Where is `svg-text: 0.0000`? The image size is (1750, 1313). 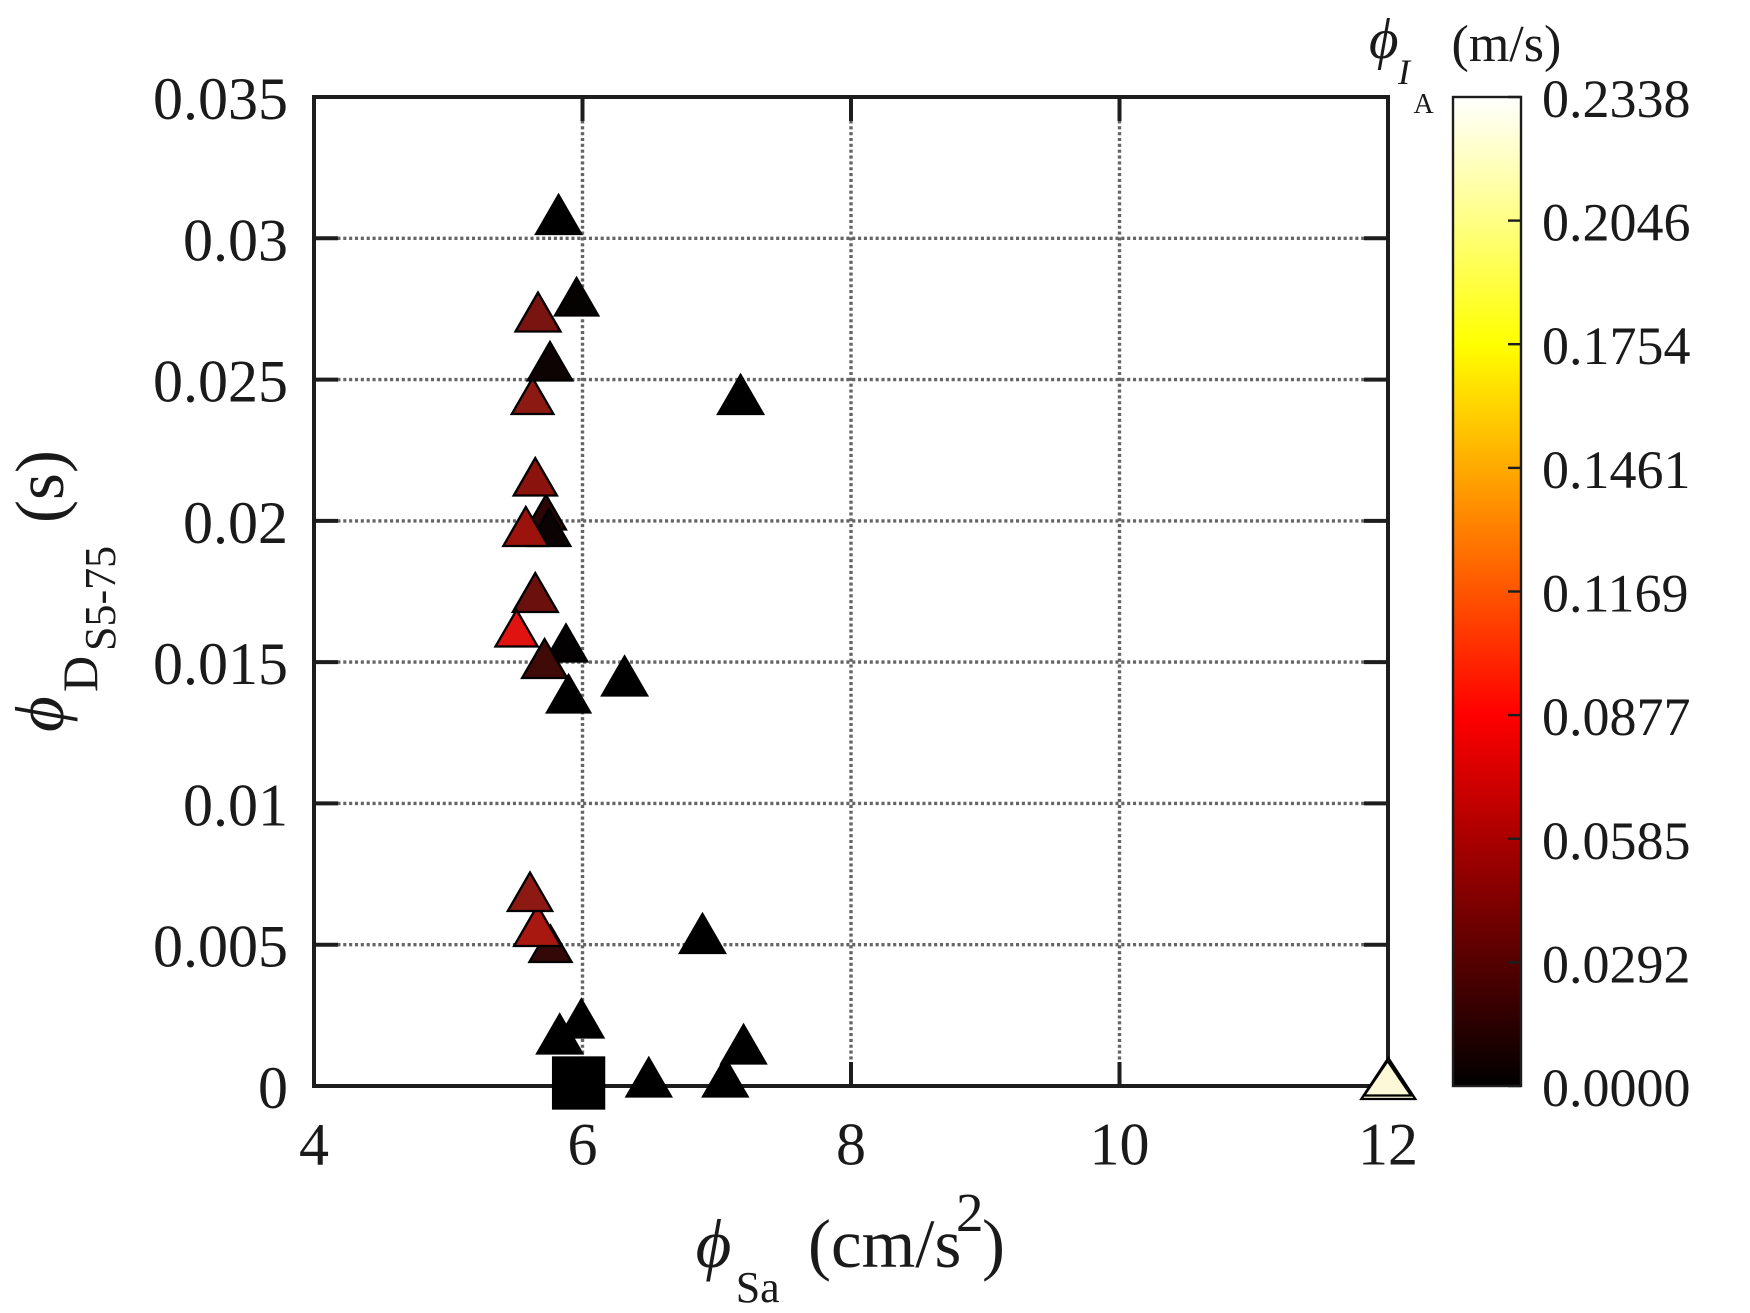 svg-text: 0.0000 is located at coordinates (1616, 1088).